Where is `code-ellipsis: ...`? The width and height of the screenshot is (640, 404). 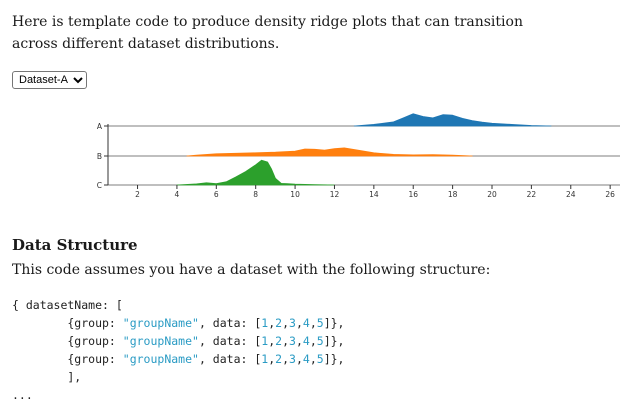
code-ellipsis: ... is located at coordinates (22, 395).